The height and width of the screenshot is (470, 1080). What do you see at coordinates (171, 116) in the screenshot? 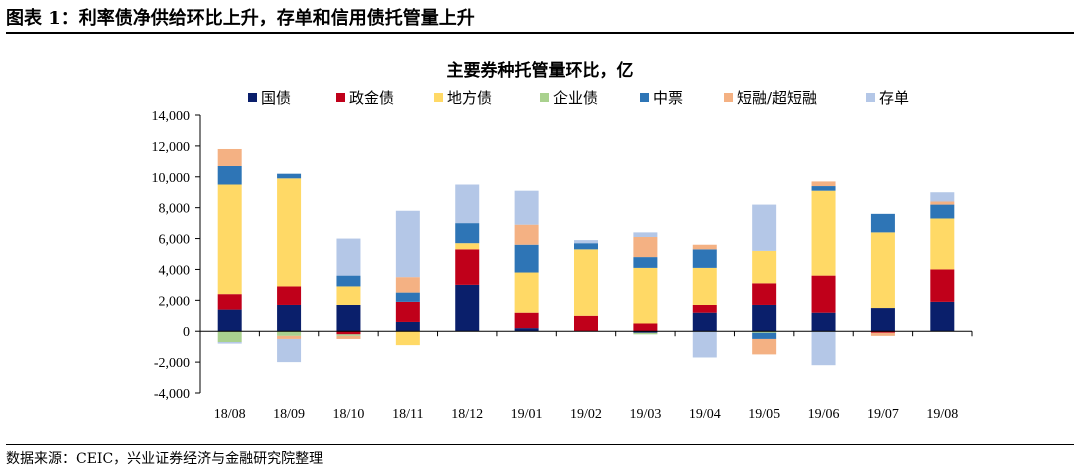
I see `y-tick-label: 14,000` at bounding box center [171, 116].